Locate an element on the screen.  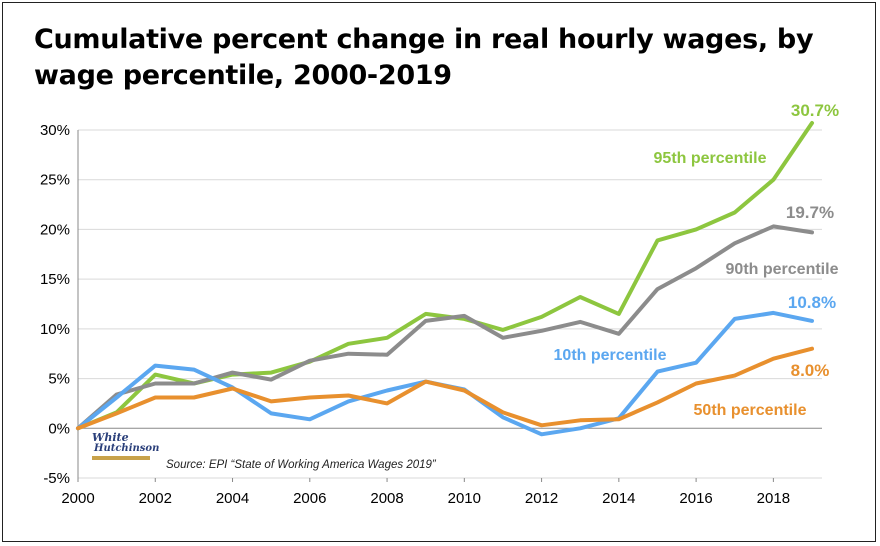
series-name-90th: 90th percentile is located at coordinates (782, 269).